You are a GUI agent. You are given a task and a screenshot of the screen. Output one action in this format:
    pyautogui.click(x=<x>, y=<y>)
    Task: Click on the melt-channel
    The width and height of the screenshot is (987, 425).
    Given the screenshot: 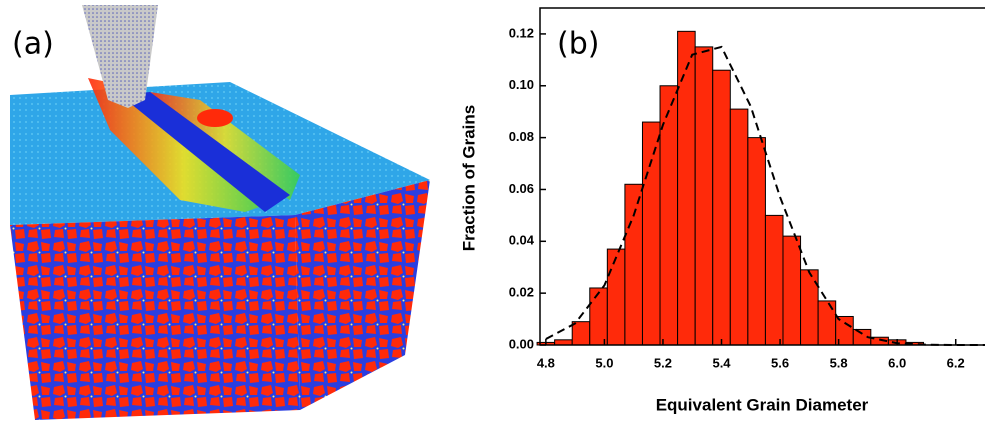 What is the action you would take?
    pyautogui.click(x=205, y=152)
    